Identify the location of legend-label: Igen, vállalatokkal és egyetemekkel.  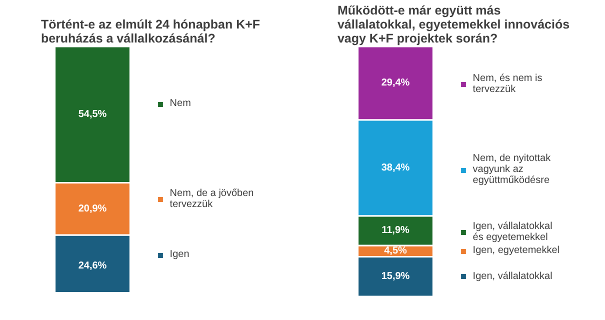
(512, 231).